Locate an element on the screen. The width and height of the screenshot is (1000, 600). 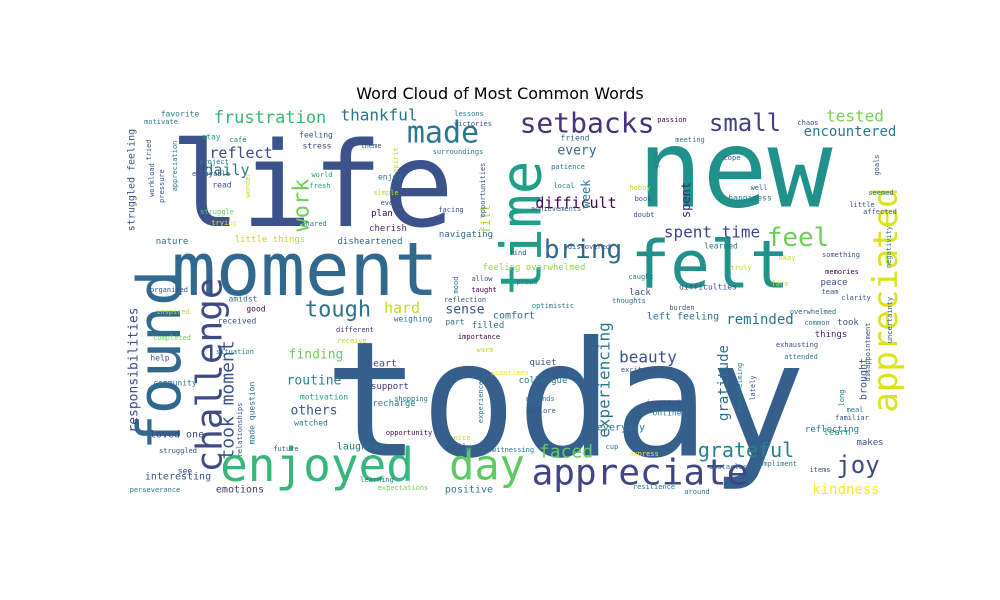
word-happiness: happiness is located at coordinates (750, 198).